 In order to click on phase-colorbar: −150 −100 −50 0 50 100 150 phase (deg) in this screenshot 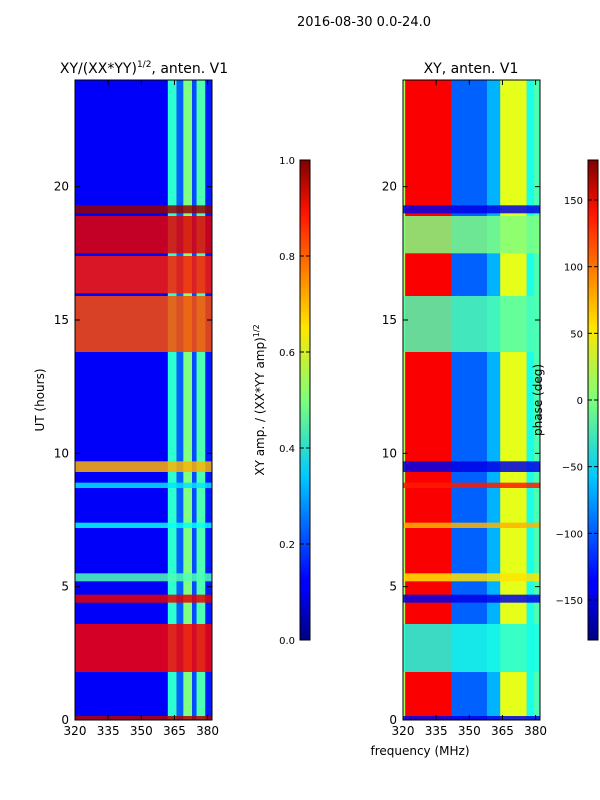, I will do `click(565, 400)`.